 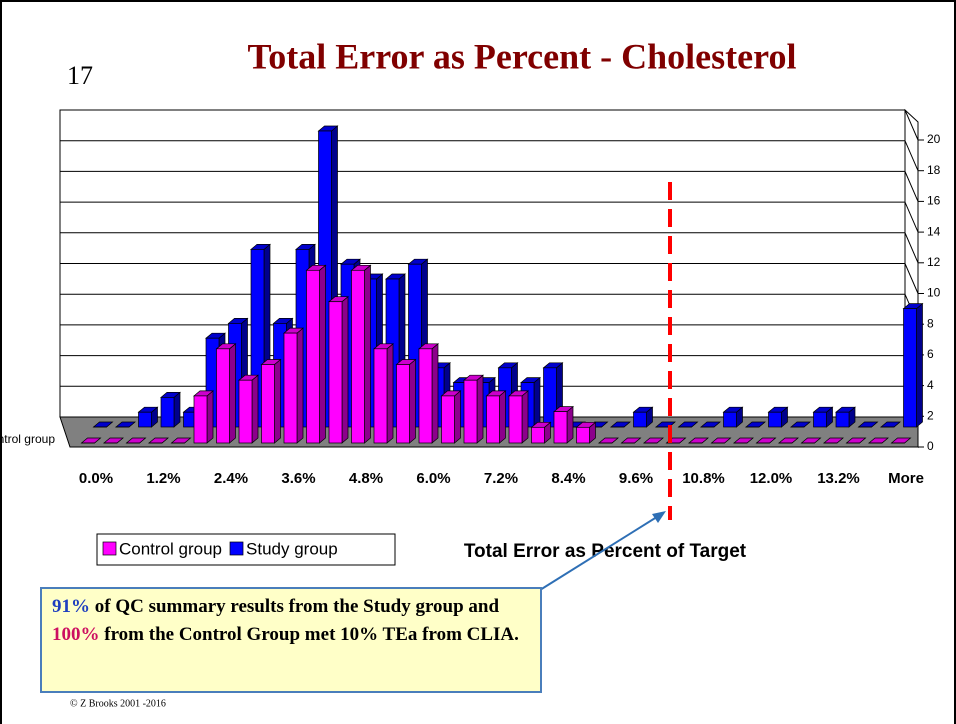 I want to click on legend-box, so click(x=246, y=549).